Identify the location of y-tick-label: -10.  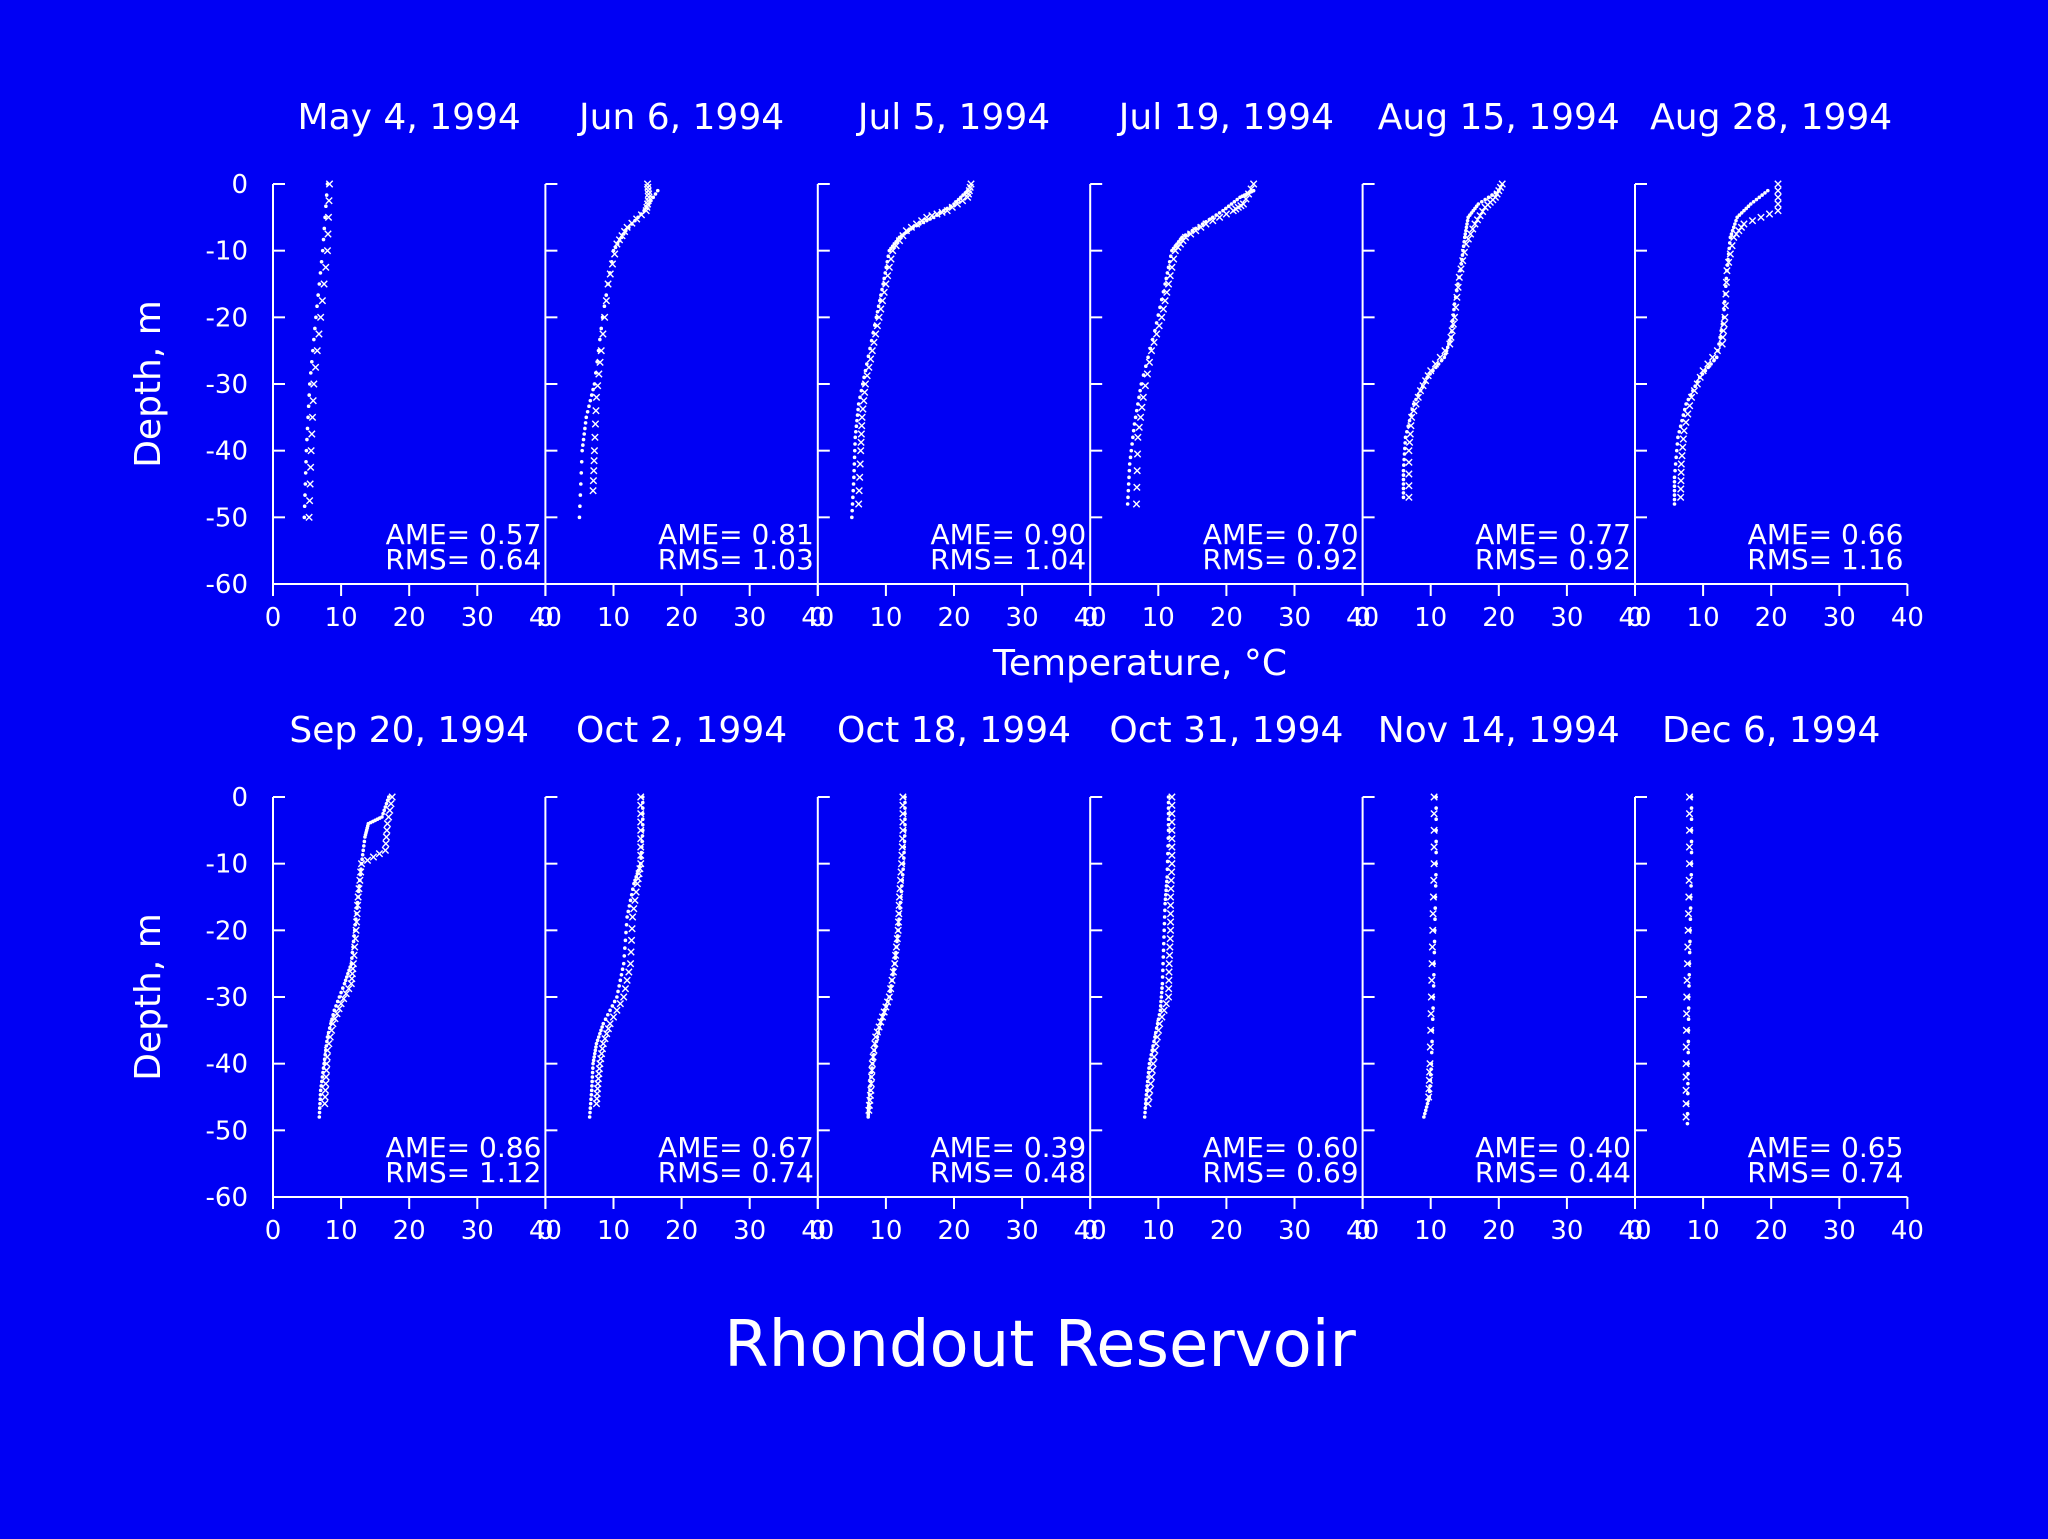
(227, 865).